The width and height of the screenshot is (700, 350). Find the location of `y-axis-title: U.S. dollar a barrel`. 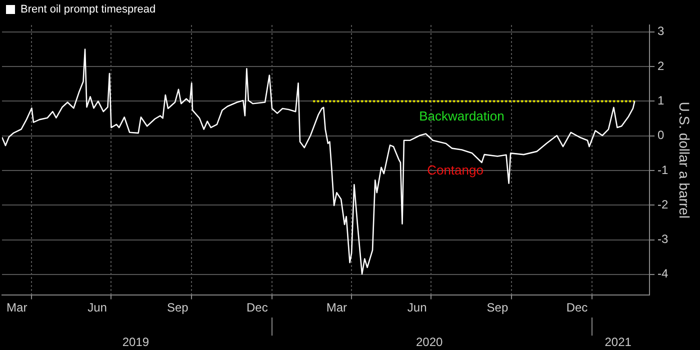

y-axis-title: U.S. dollar a barrel is located at coordinates (684, 160).